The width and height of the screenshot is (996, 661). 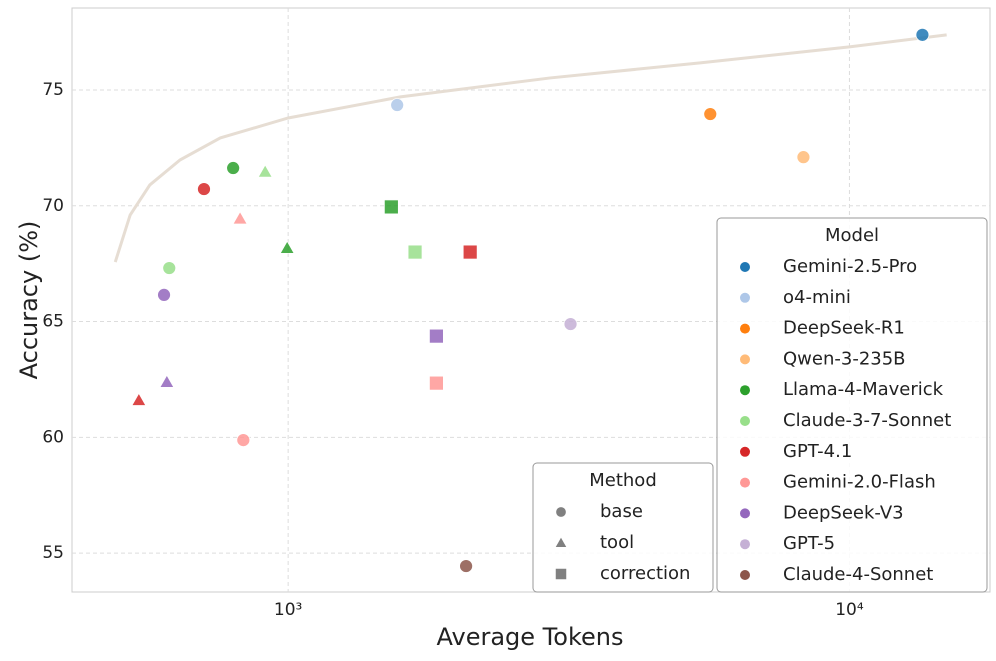 I want to click on legend-label: GPT-4.1, so click(x=817, y=451).